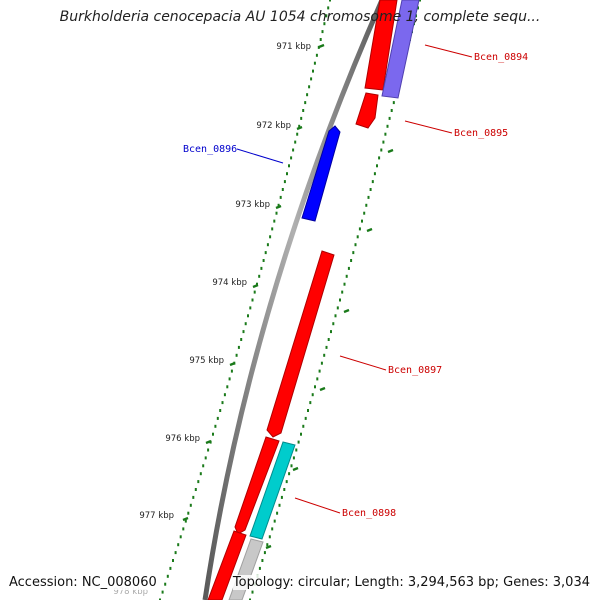  What do you see at coordinates (227, 565) in the screenshot?
I see `gene-next-red` at bounding box center [227, 565].